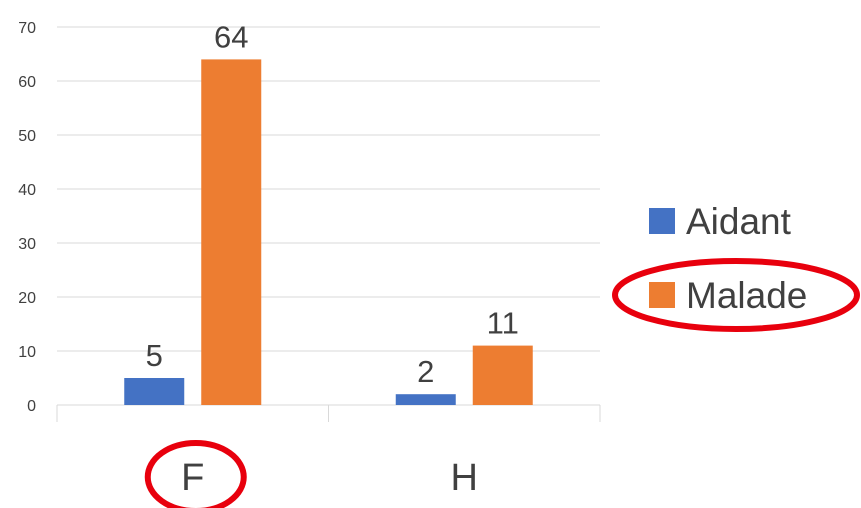  Describe the element at coordinates (27, 352) in the screenshot. I see `y-tick-label: 10` at that location.